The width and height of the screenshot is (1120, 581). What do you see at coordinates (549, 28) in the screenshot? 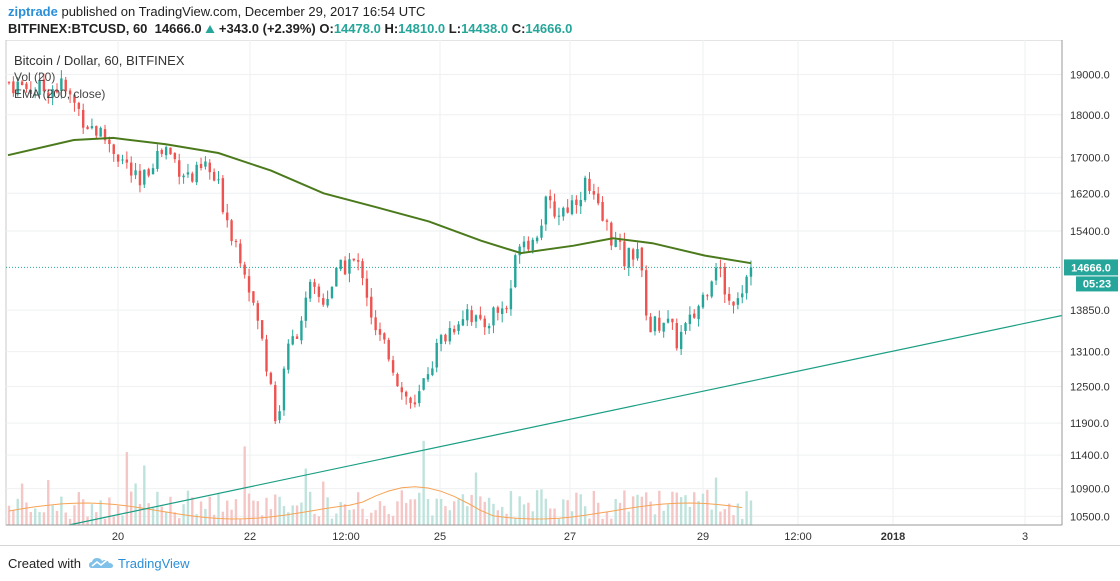
I see `close-value: 14666.0` at bounding box center [549, 28].